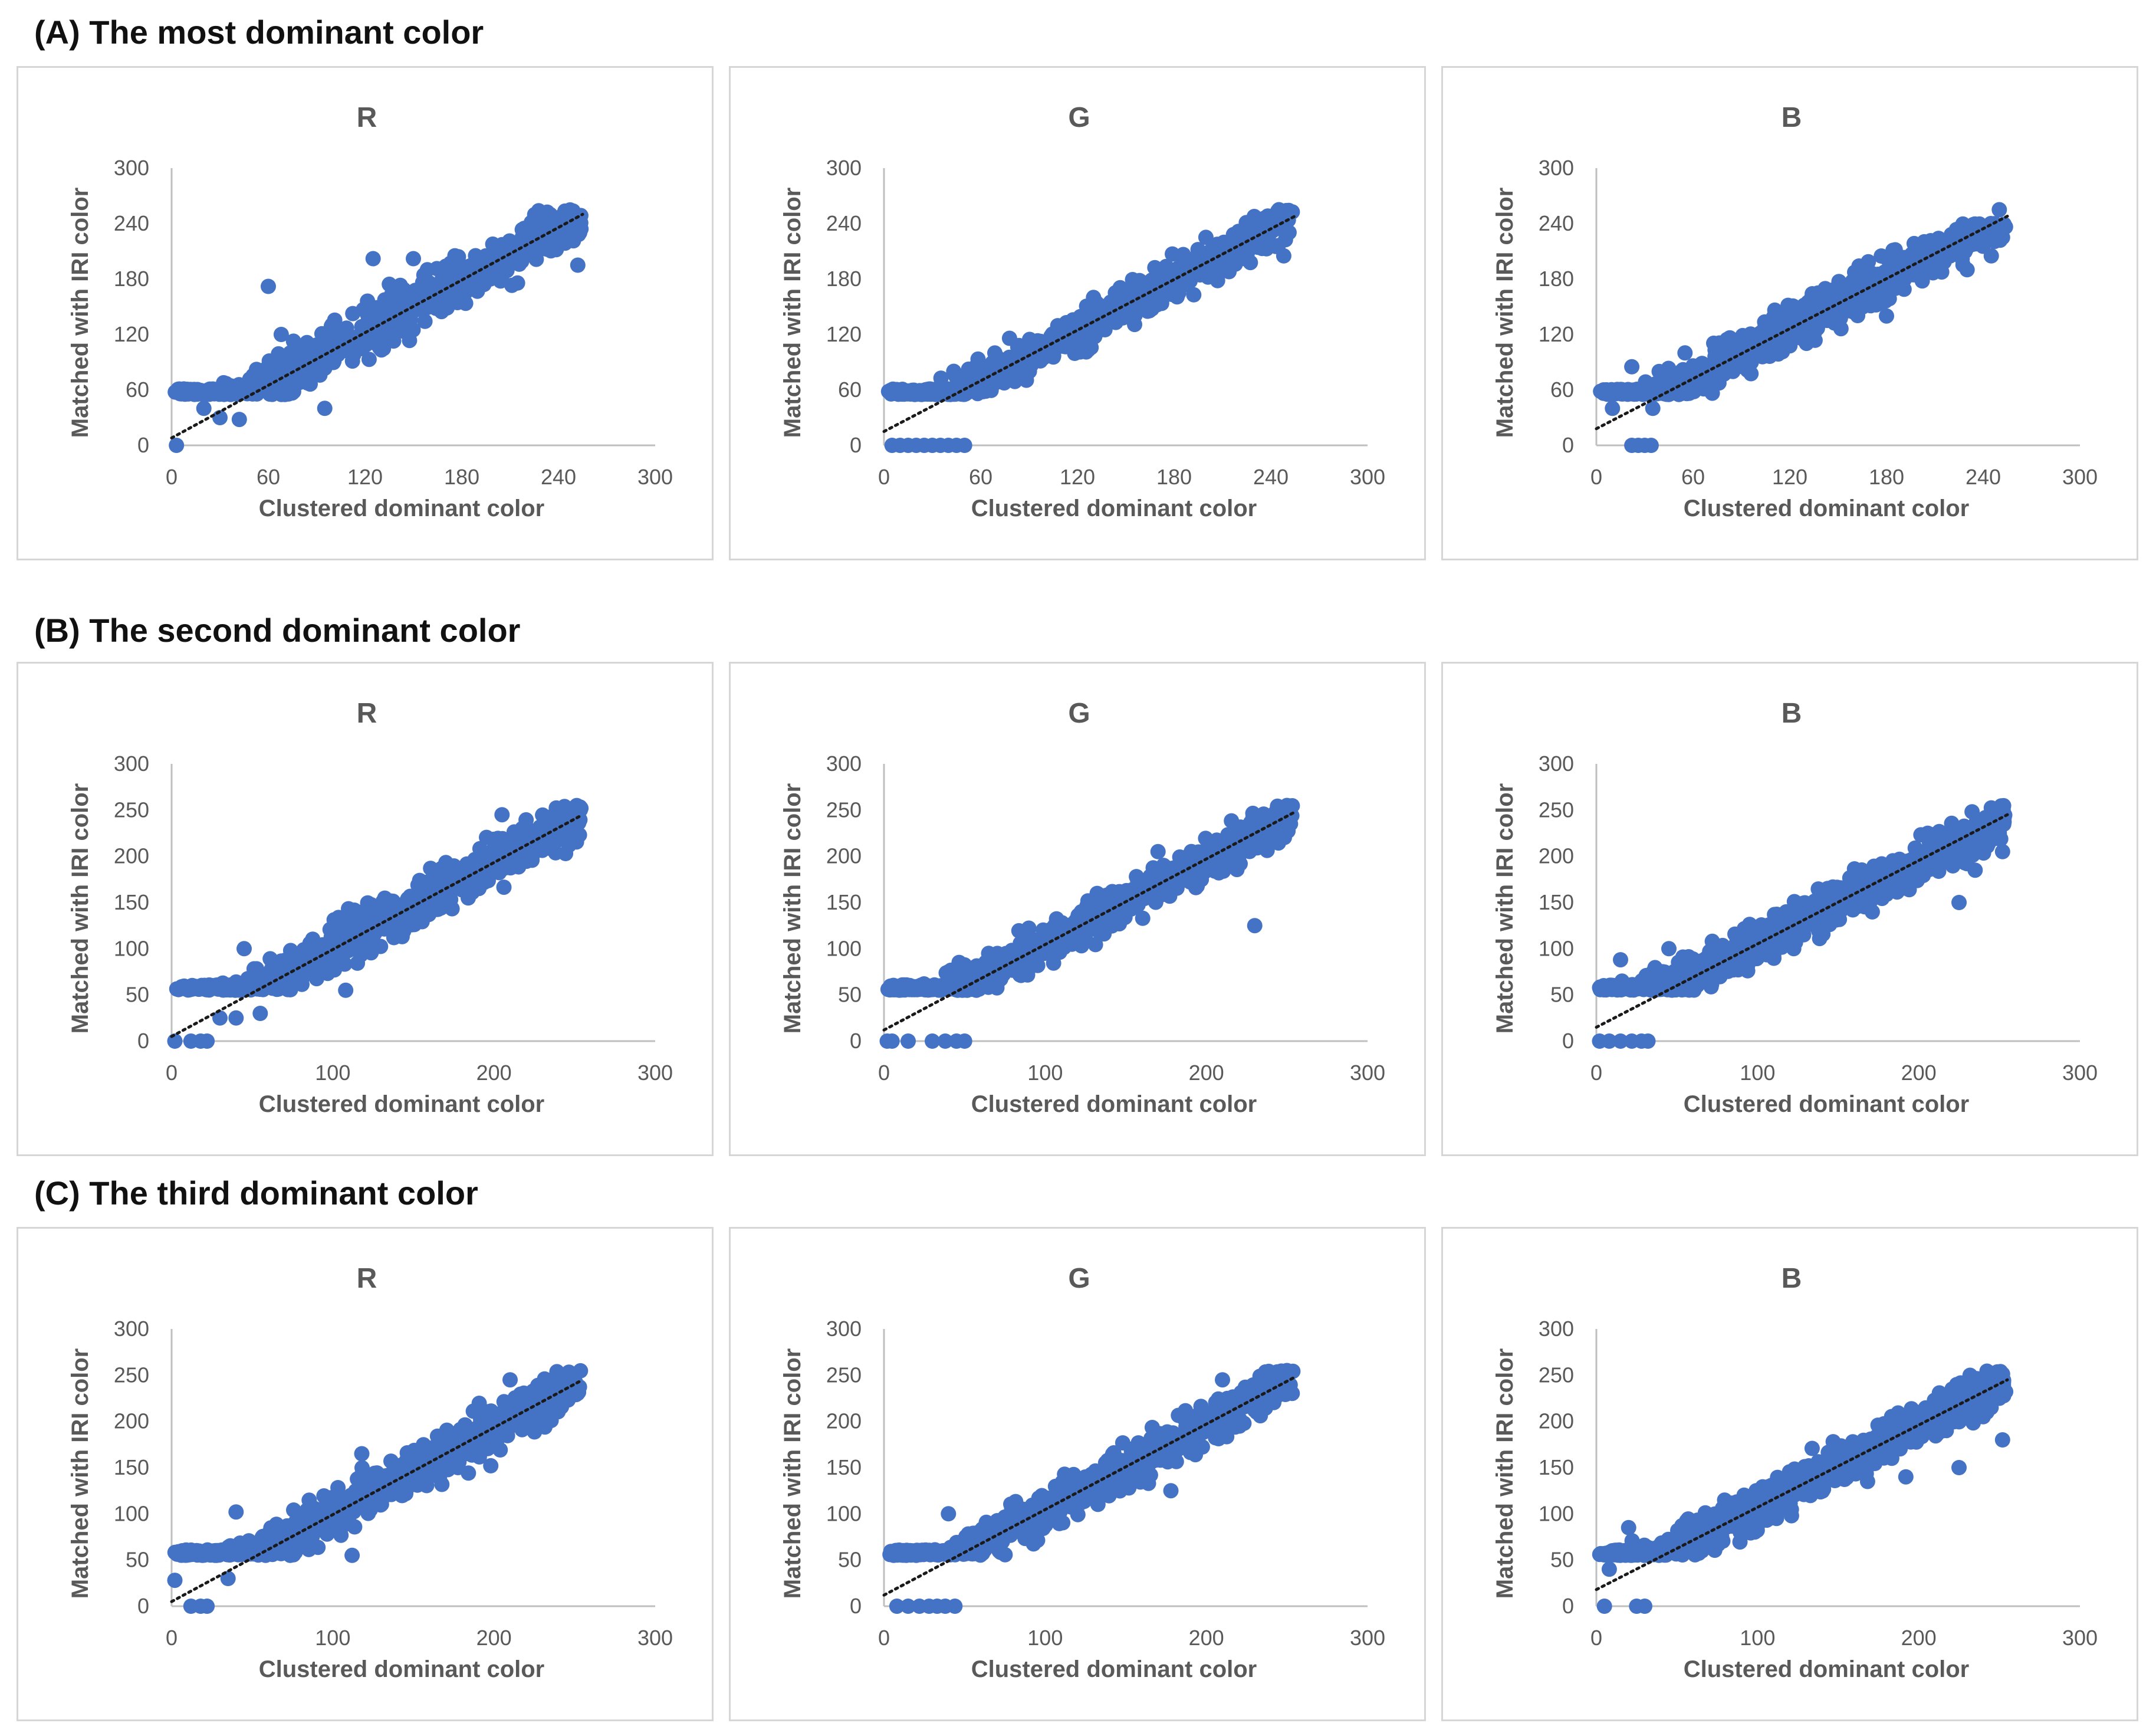 The width and height of the screenshot is (2156, 1723). Describe the element at coordinates (131, 948) in the screenshot. I see `y-tick-label: 100` at that location.